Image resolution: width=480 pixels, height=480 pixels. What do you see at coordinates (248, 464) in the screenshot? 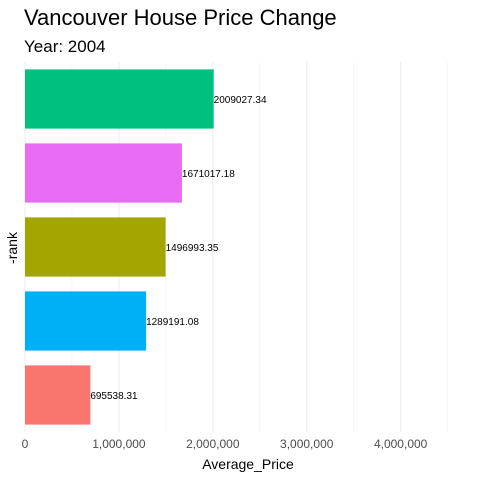
I see `x-axis-title: Average_Price` at bounding box center [248, 464].